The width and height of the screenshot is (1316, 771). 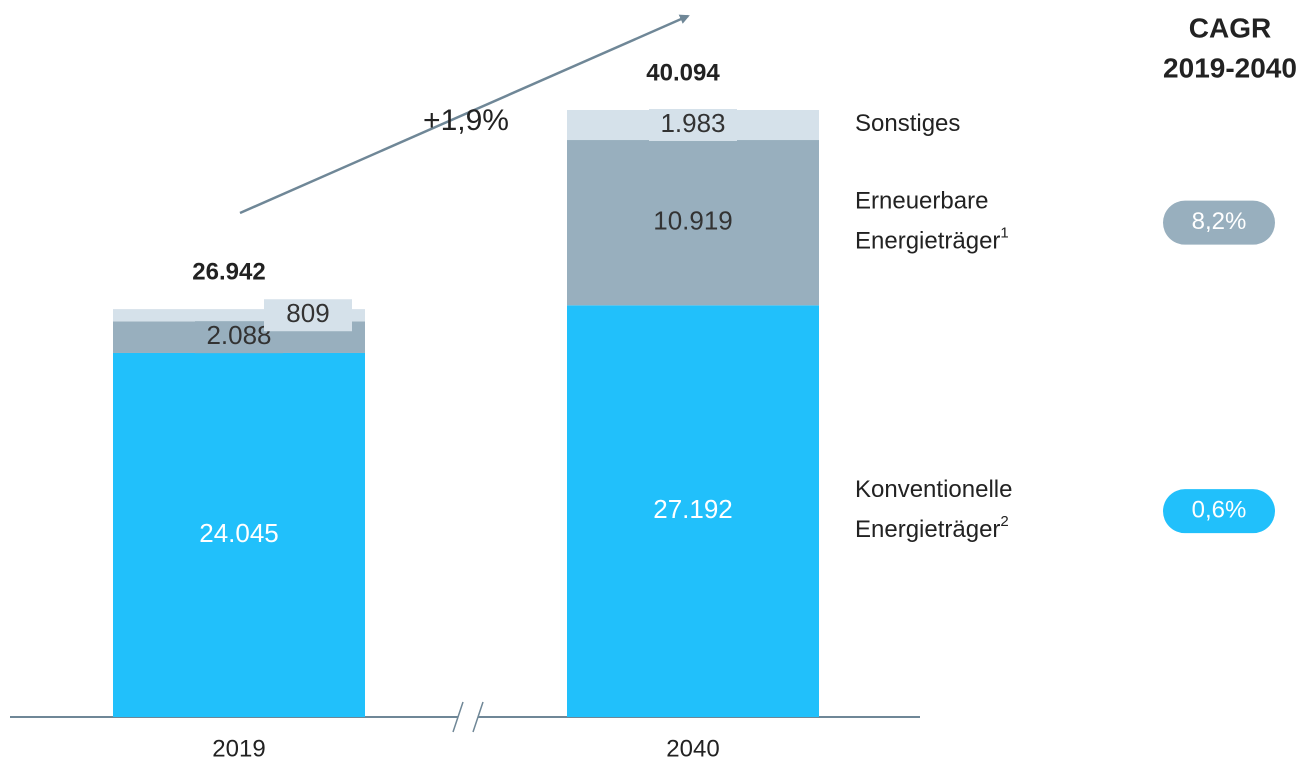 I want to click on cagr-label: 8,2%, so click(x=1219, y=221).